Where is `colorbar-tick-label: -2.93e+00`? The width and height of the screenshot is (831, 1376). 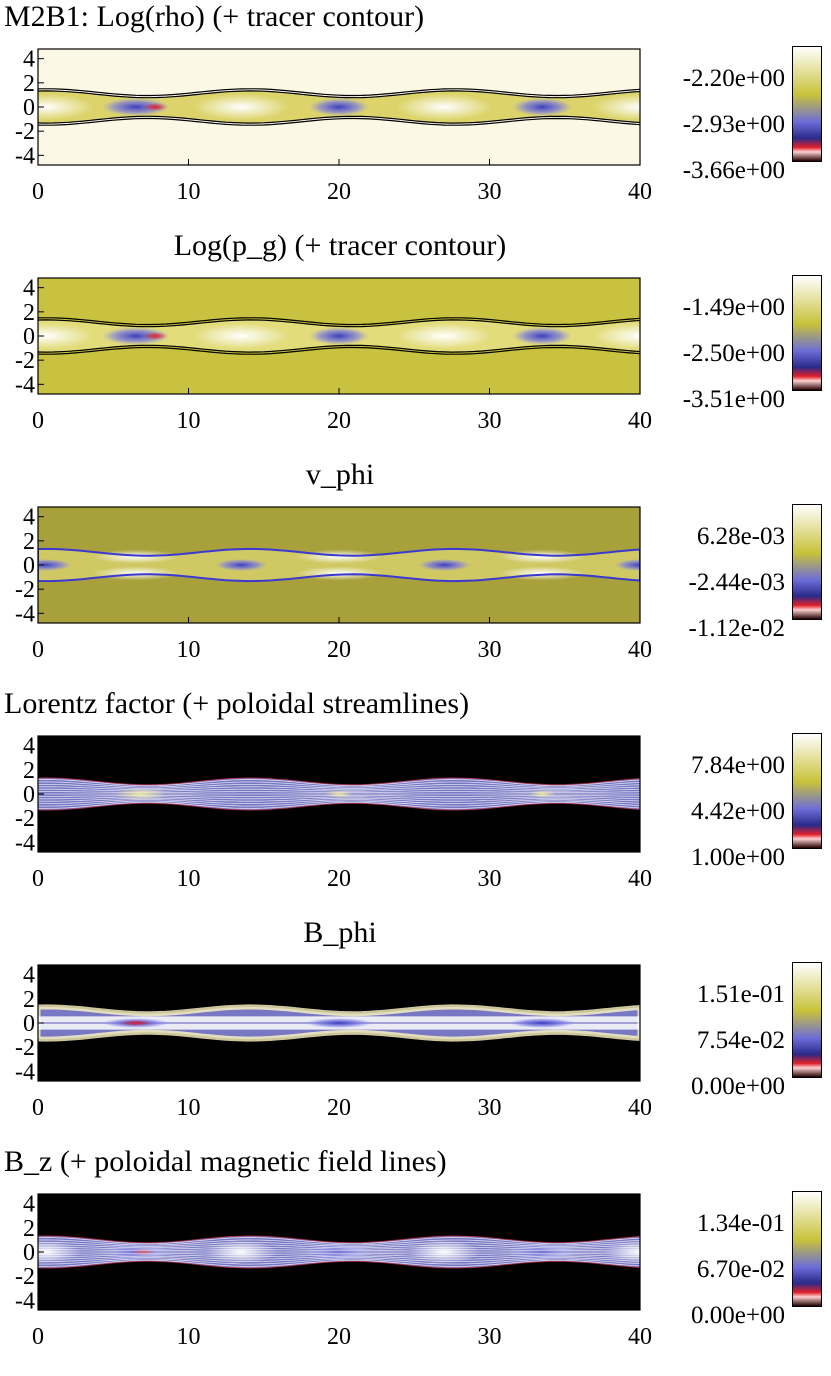 colorbar-tick-label: -2.93e+00 is located at coordinates (733, 124).